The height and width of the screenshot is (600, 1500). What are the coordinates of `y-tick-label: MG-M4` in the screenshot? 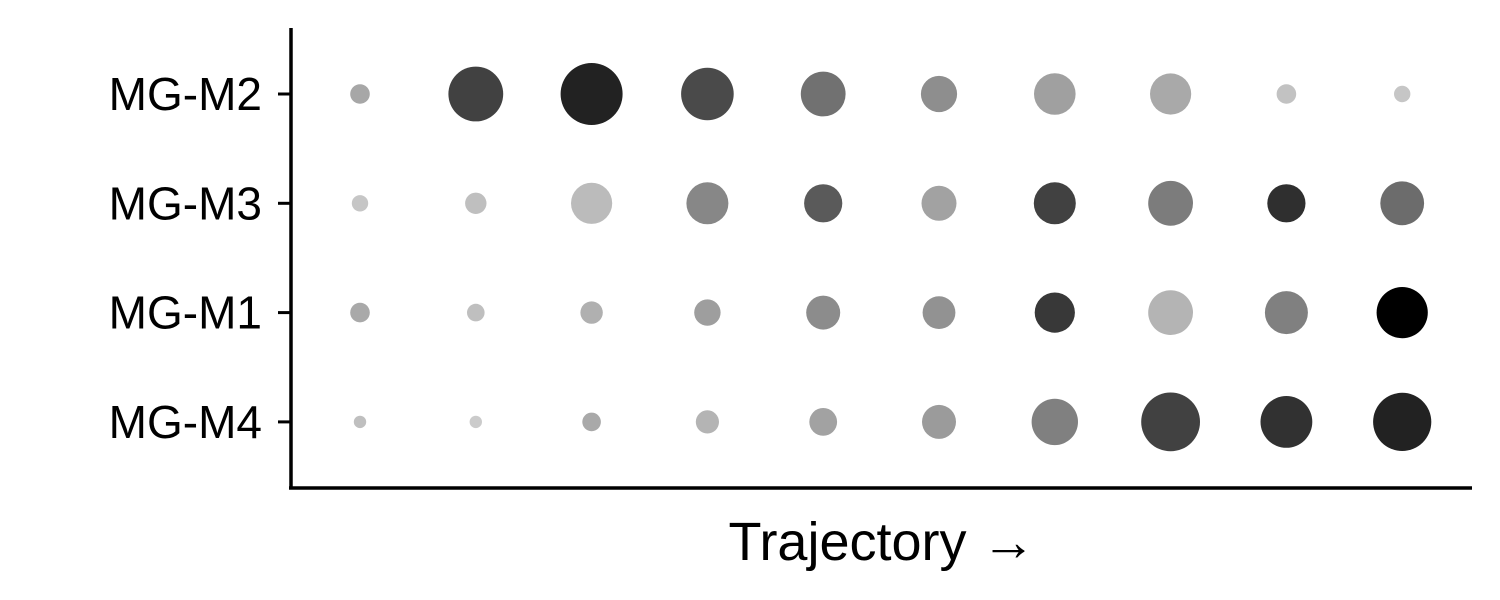 It's located at (185, 422).